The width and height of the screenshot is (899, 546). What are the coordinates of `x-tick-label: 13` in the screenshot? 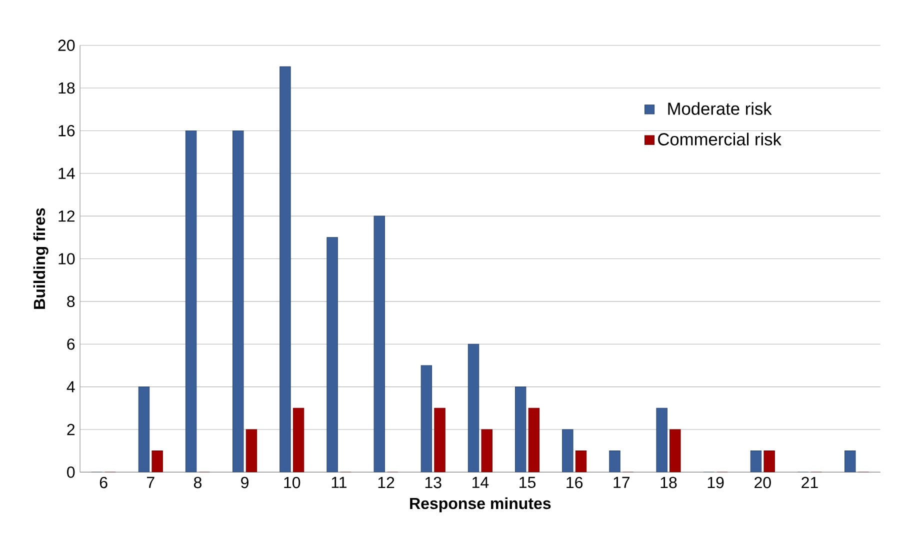 It's located at (433, 482).